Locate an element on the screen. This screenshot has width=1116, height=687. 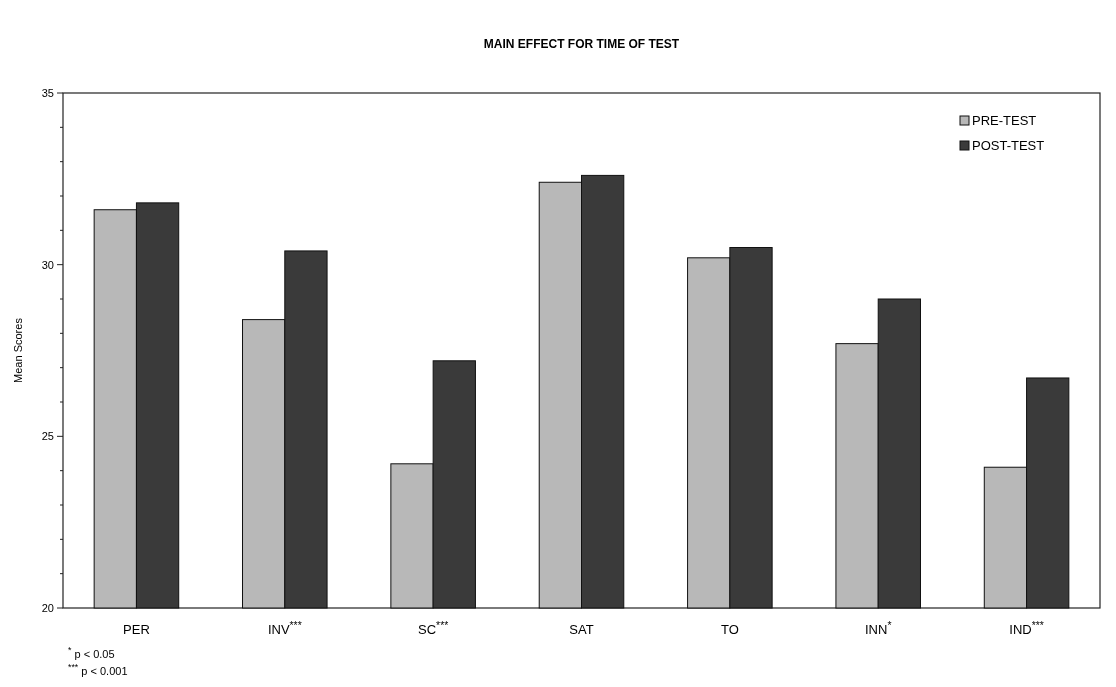
x-tick-label: SC$^{***}$ is located at coordinates (433, 628).